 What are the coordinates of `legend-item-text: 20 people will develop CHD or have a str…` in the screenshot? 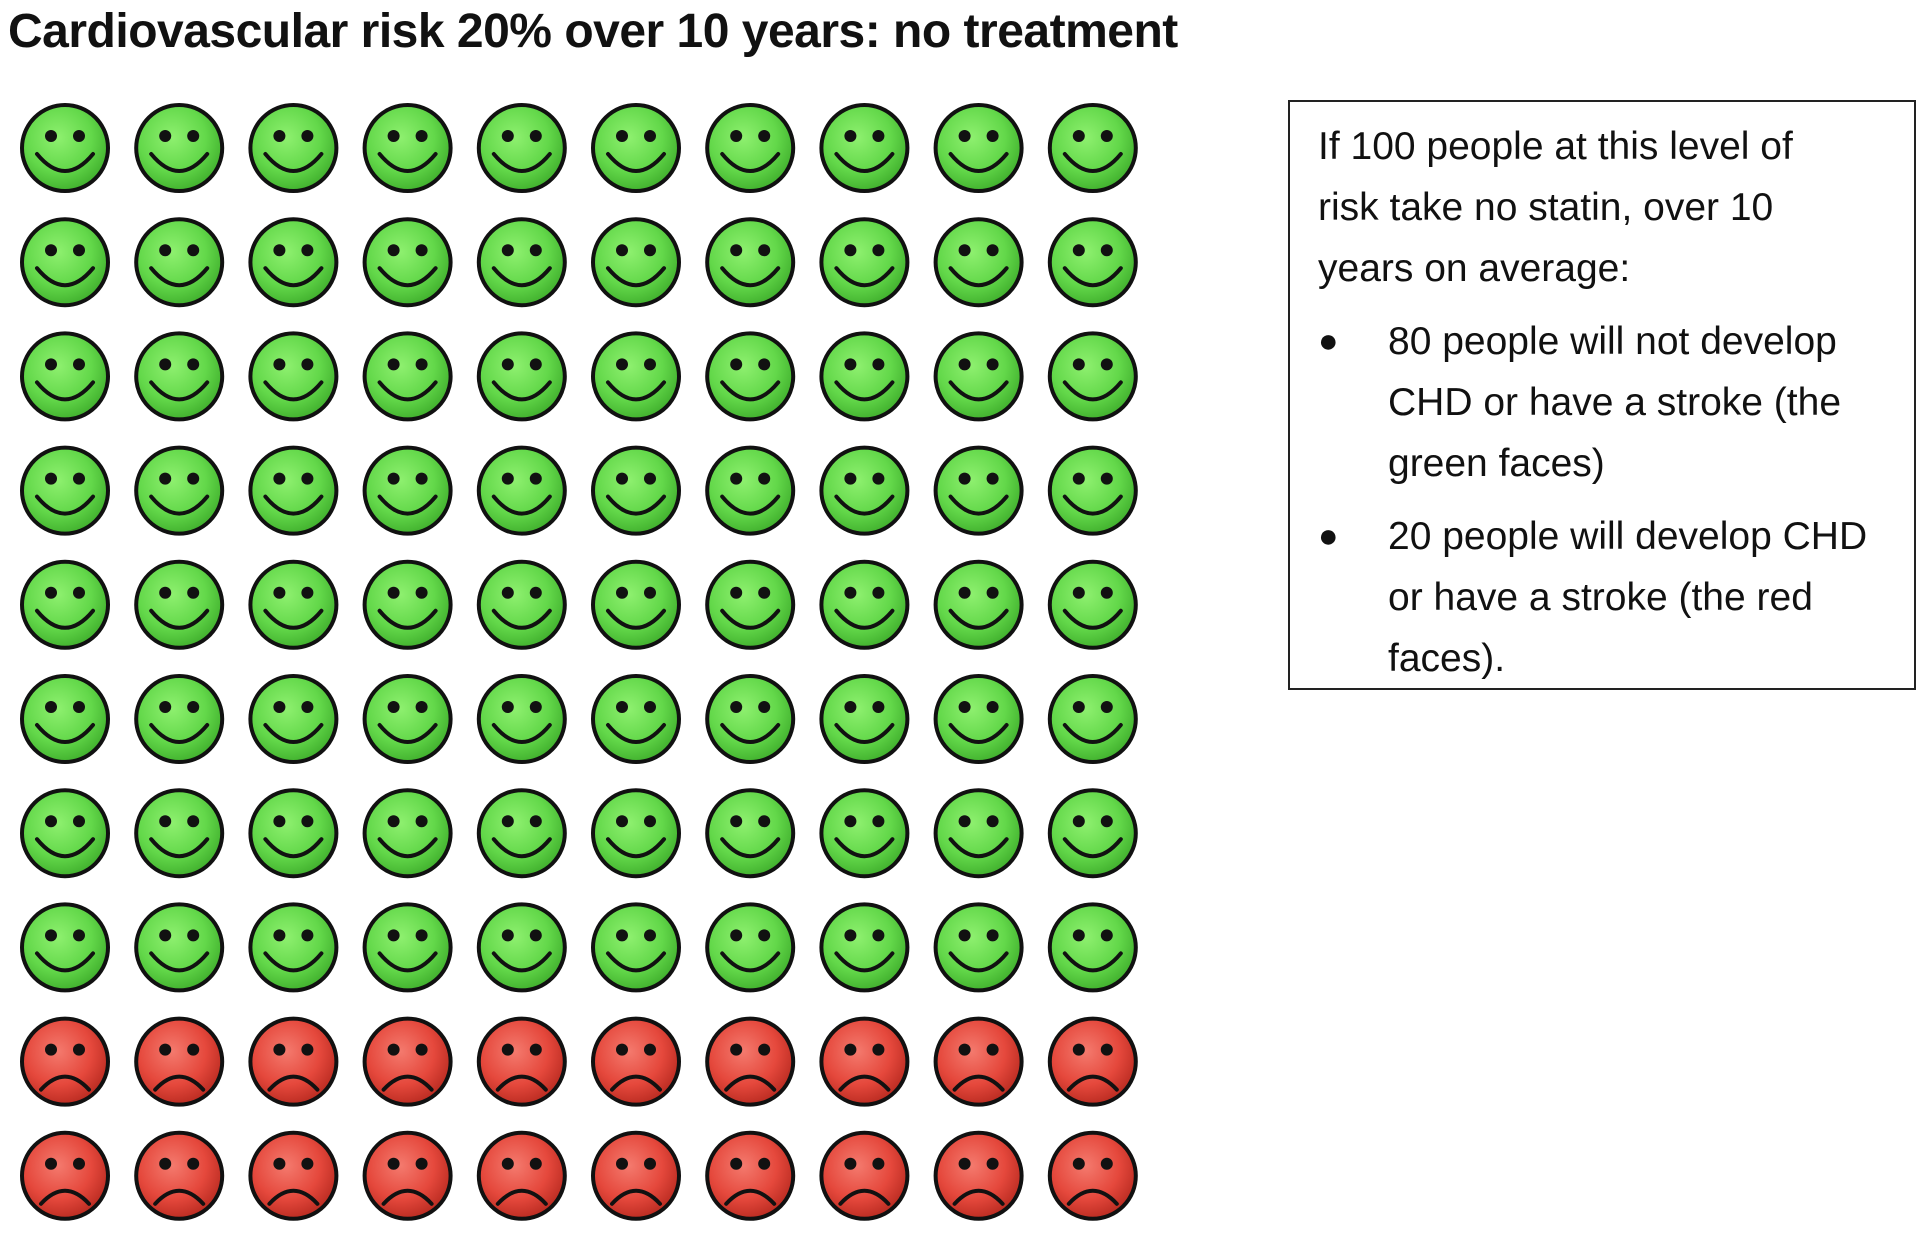 It's located at (1628, 597).